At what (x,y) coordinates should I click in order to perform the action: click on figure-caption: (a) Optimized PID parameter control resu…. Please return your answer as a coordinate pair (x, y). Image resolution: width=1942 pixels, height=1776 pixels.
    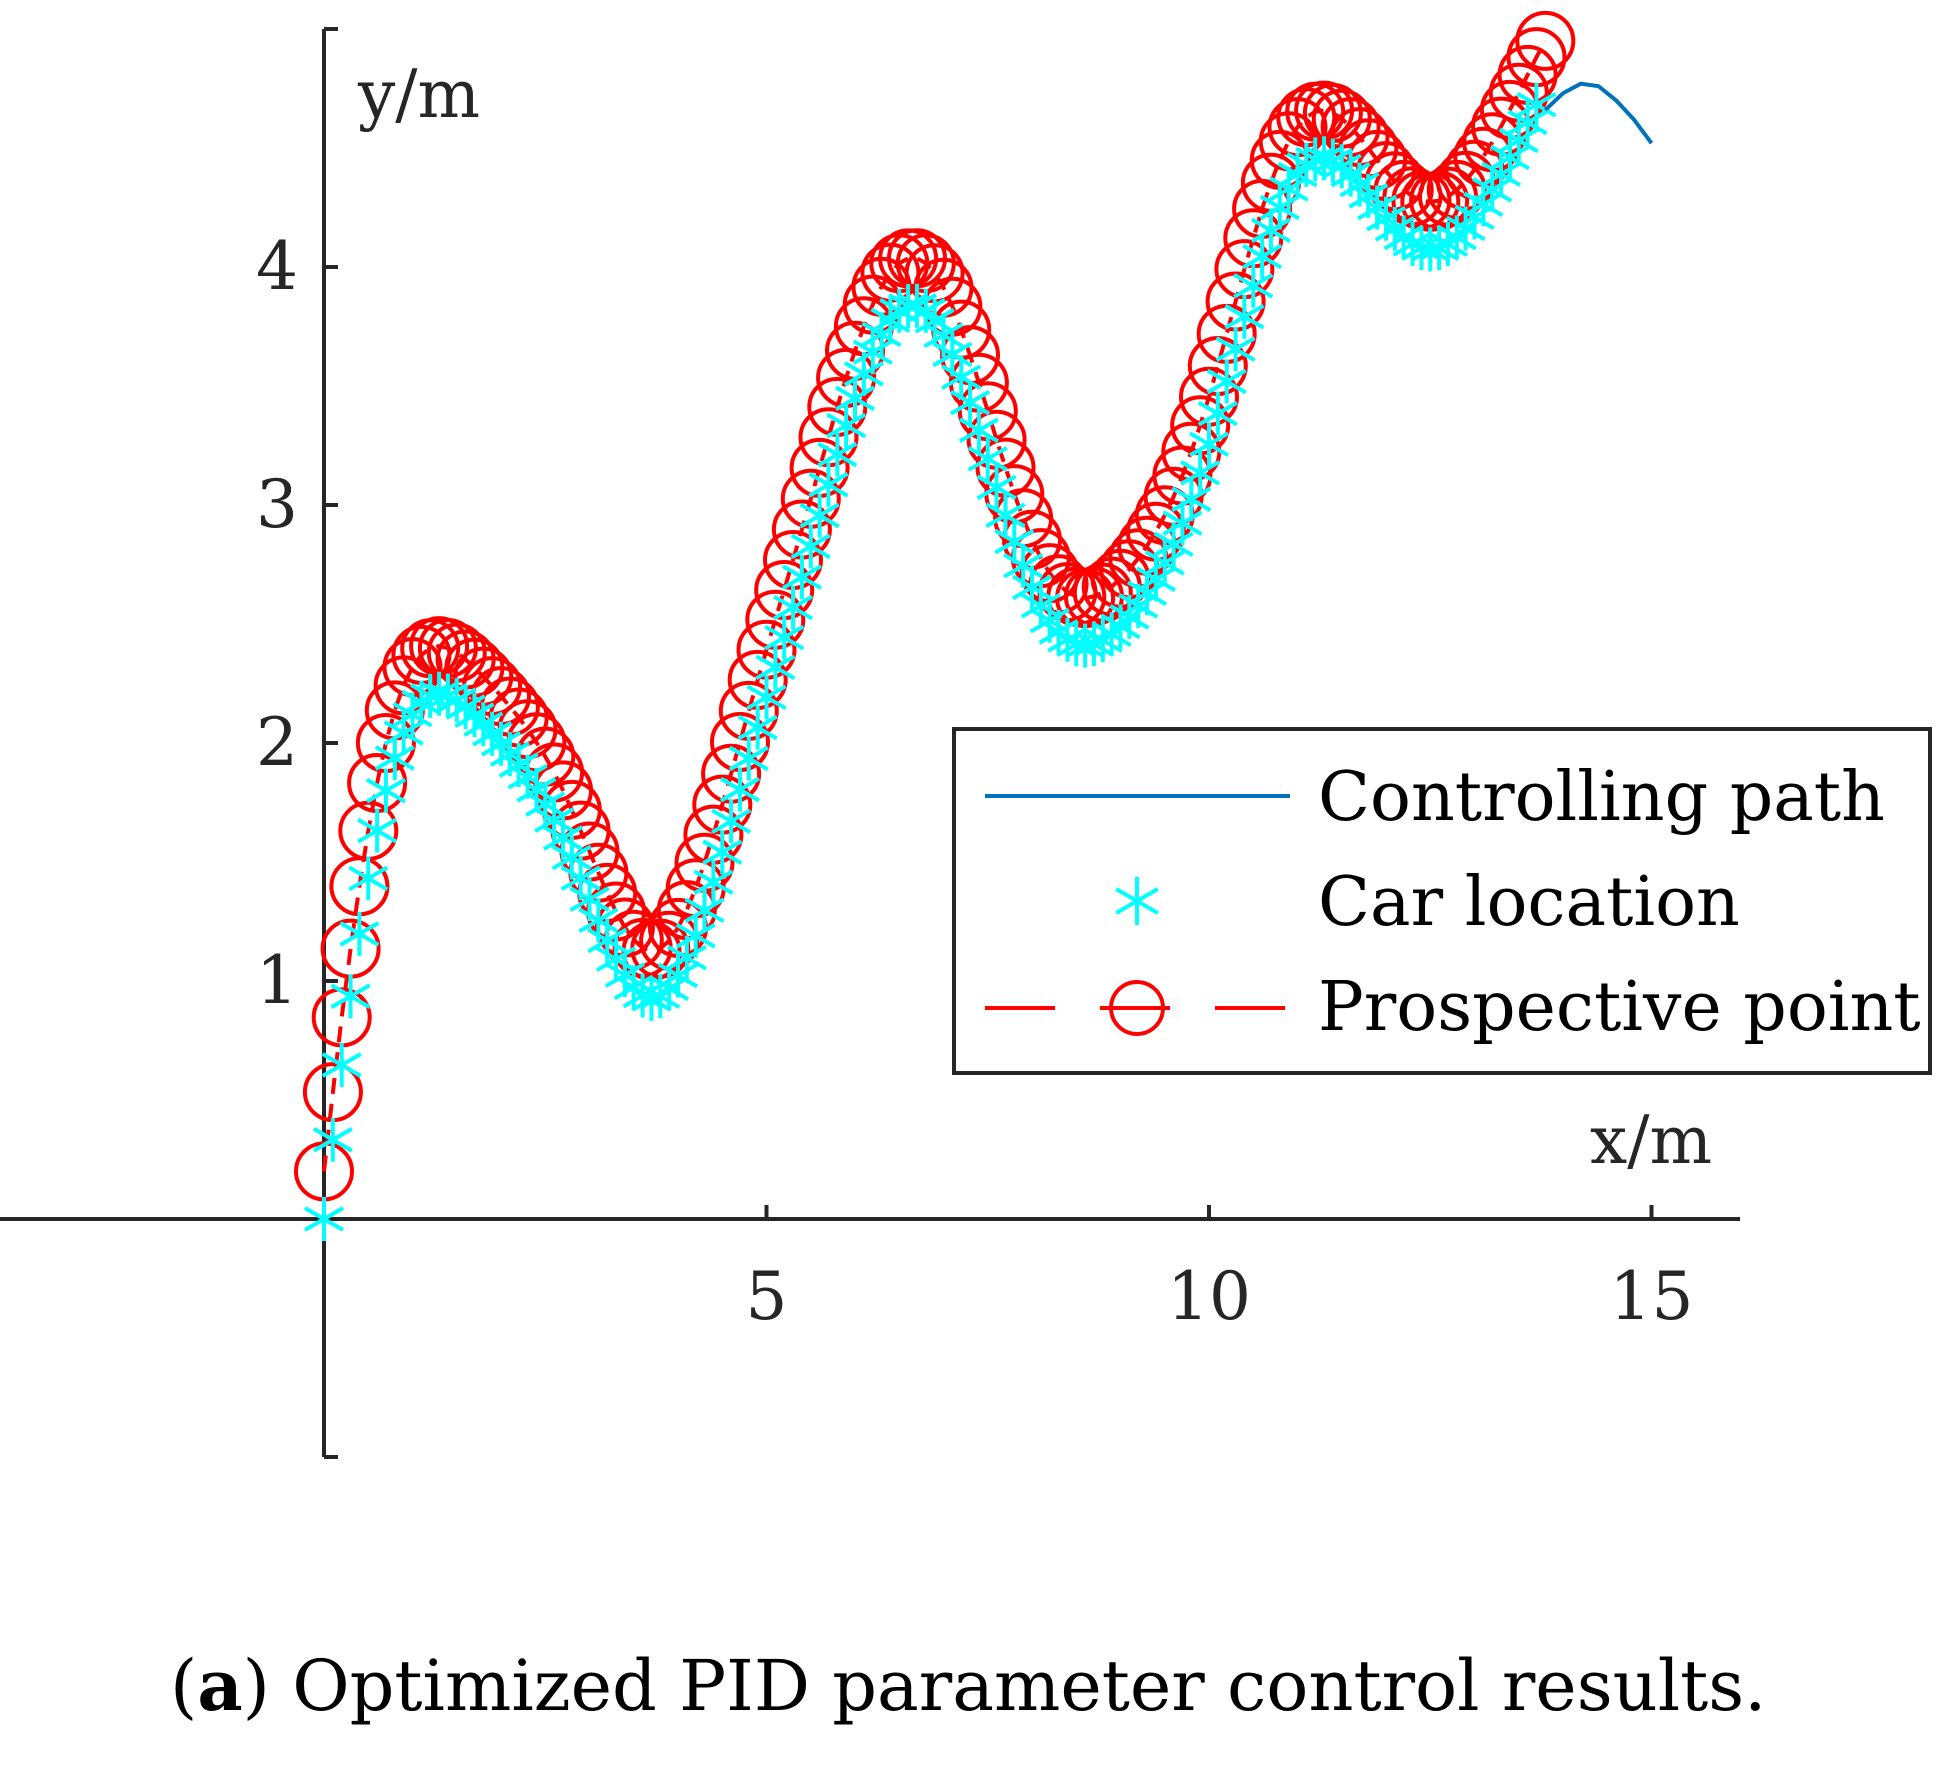
    Looking at the image, I should click on (968, 1685).